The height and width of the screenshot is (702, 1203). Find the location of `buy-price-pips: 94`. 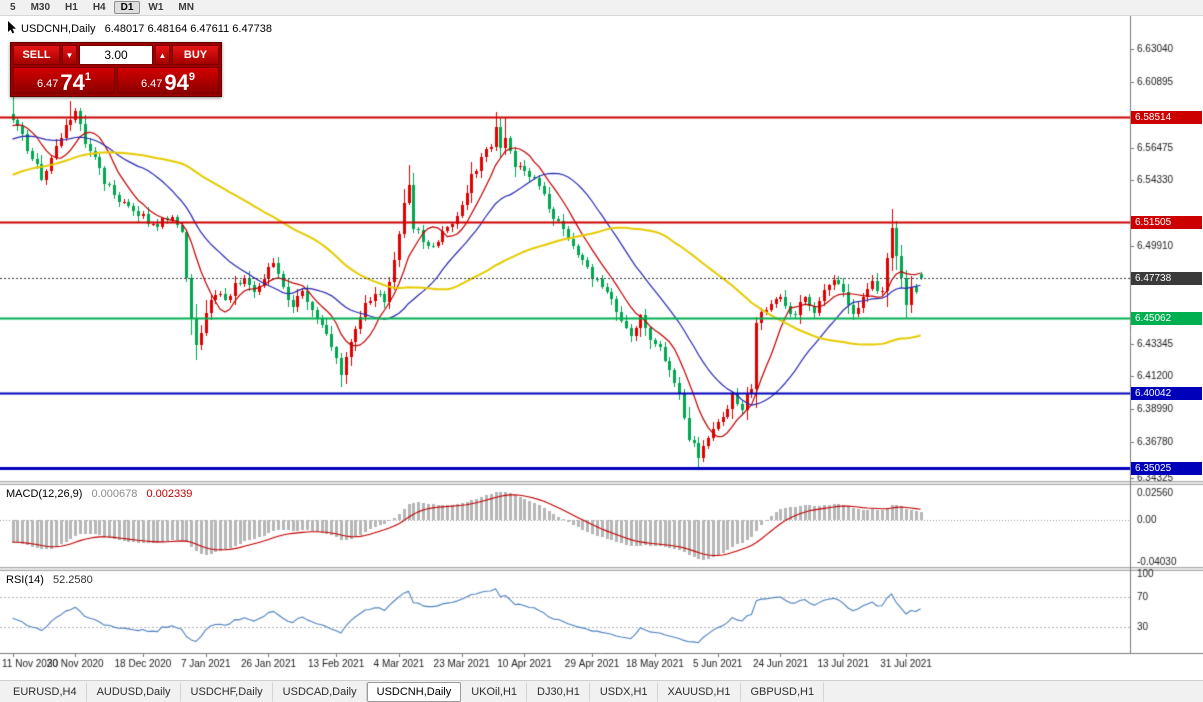

buy-price-pips: 94 is located at coordinates (176, 82).